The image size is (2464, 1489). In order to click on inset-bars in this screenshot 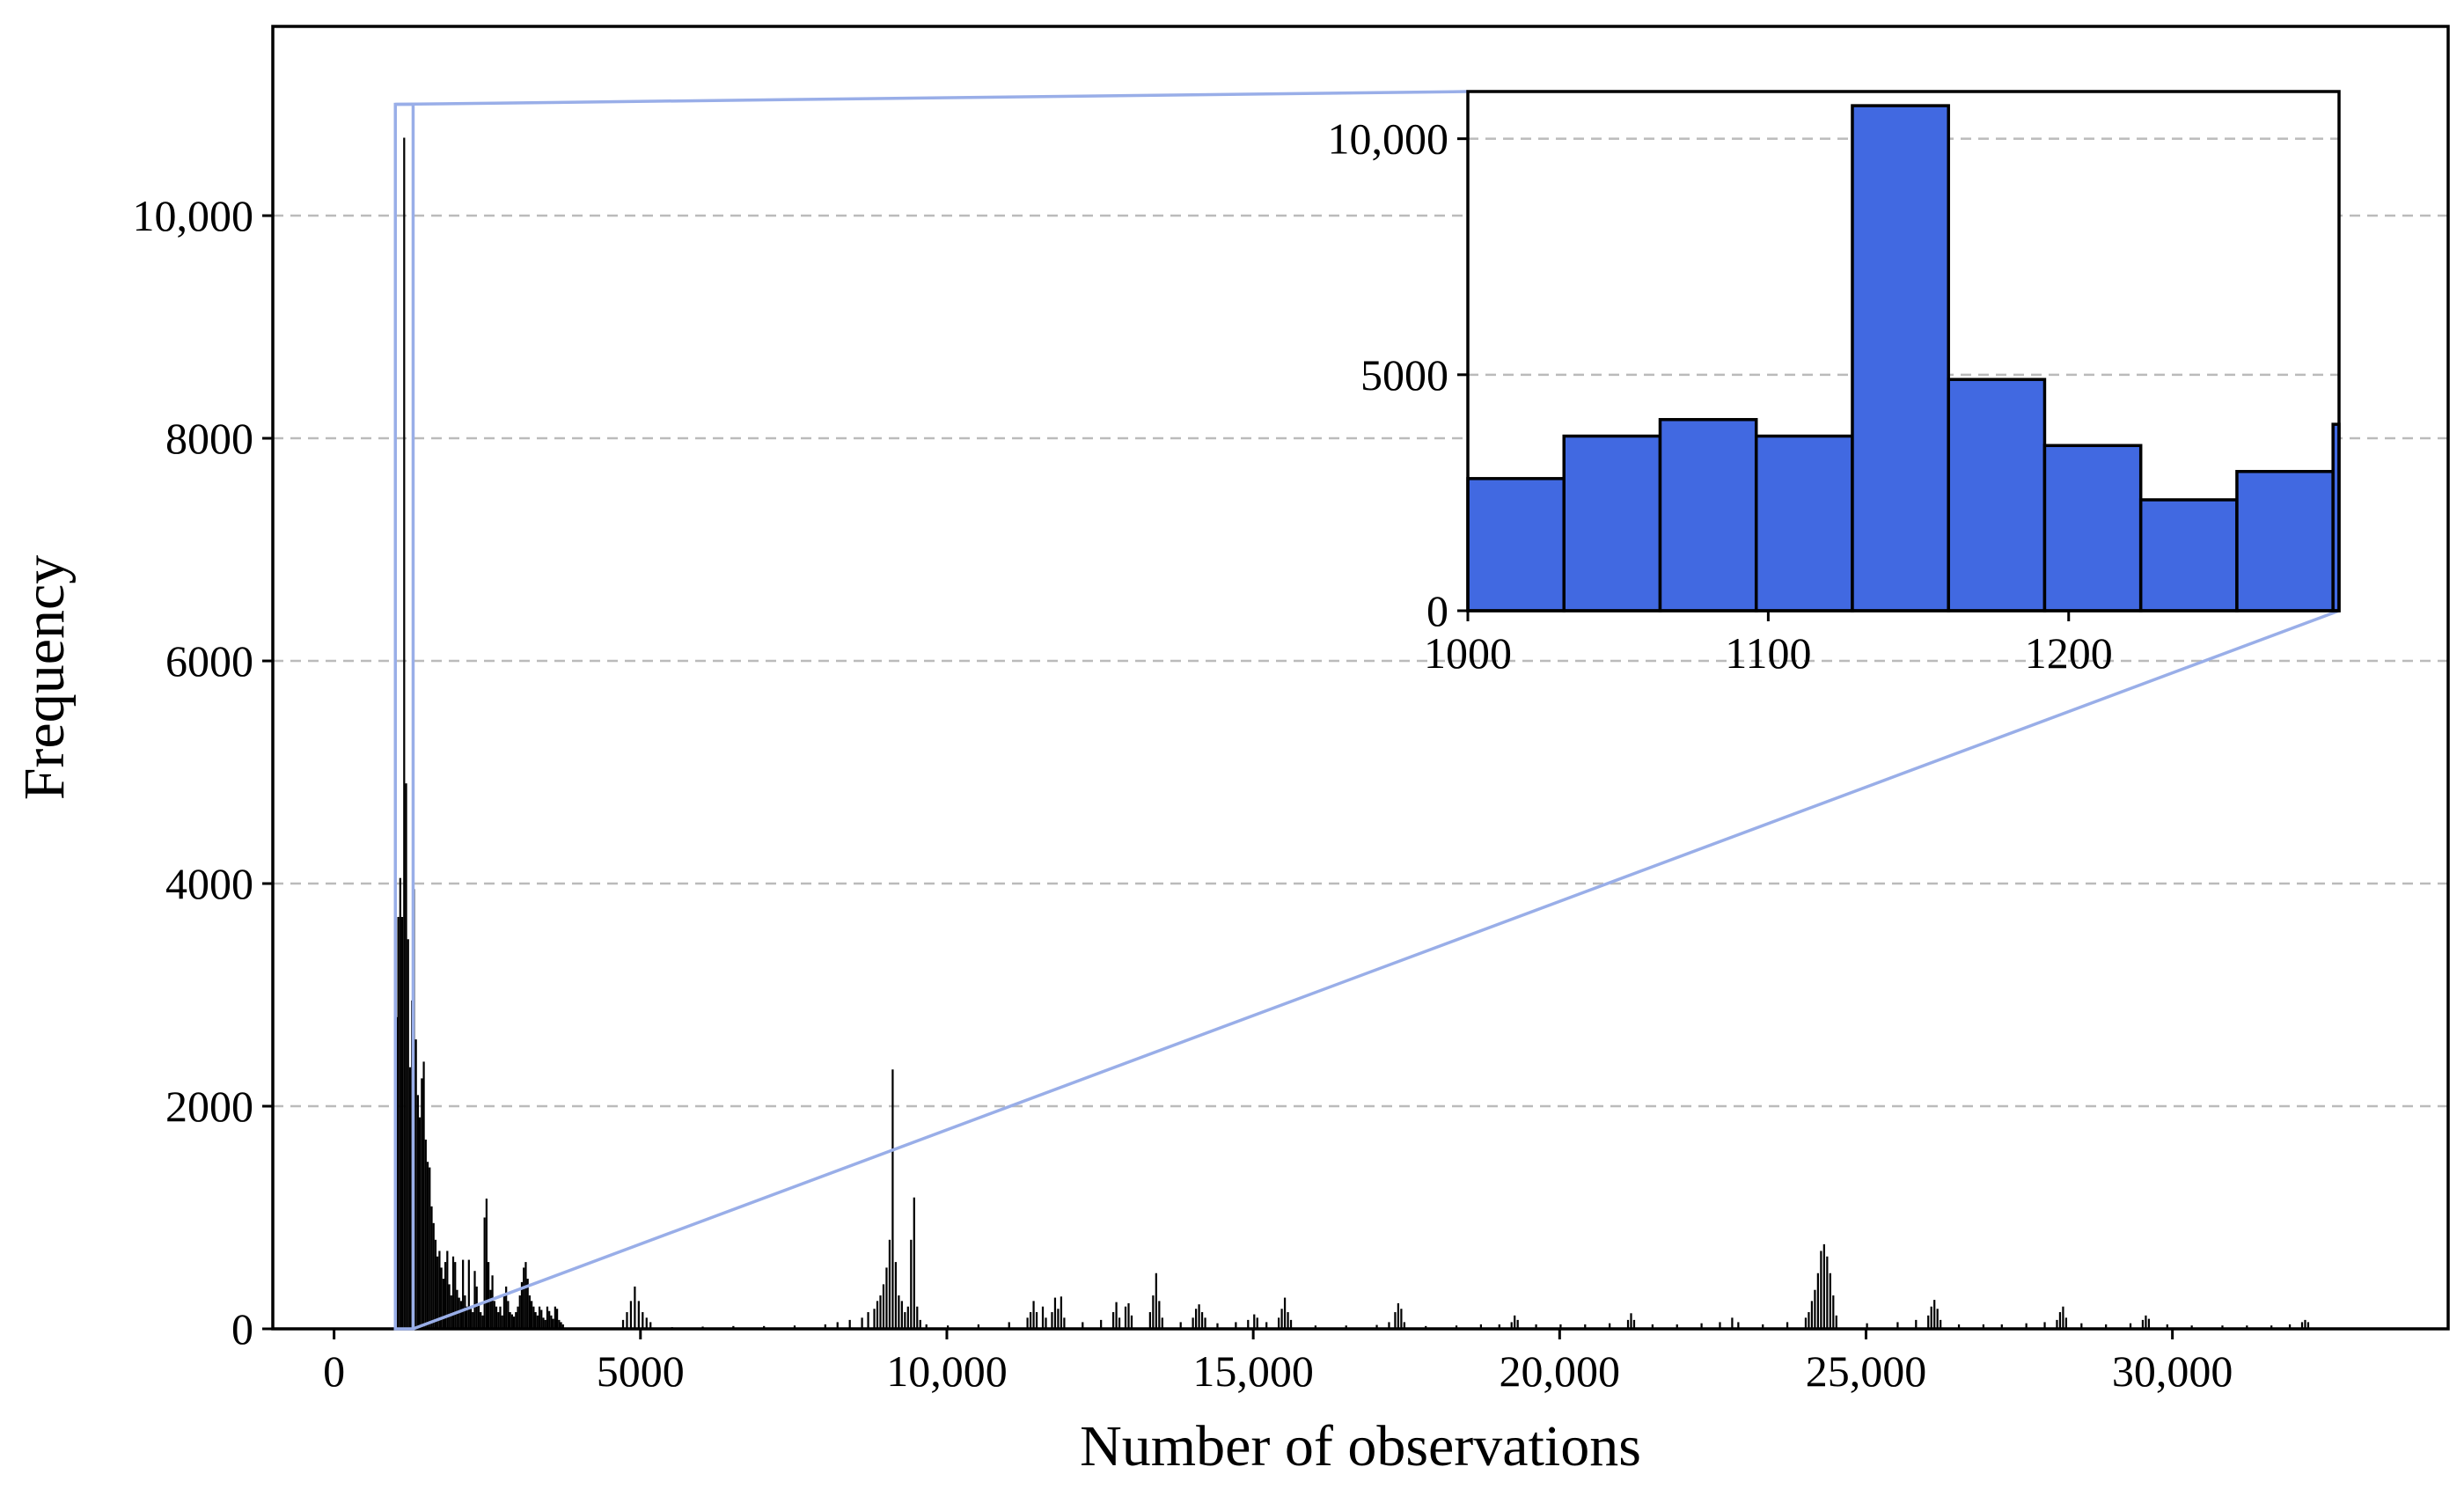, I will do `click(1904, 358)`.